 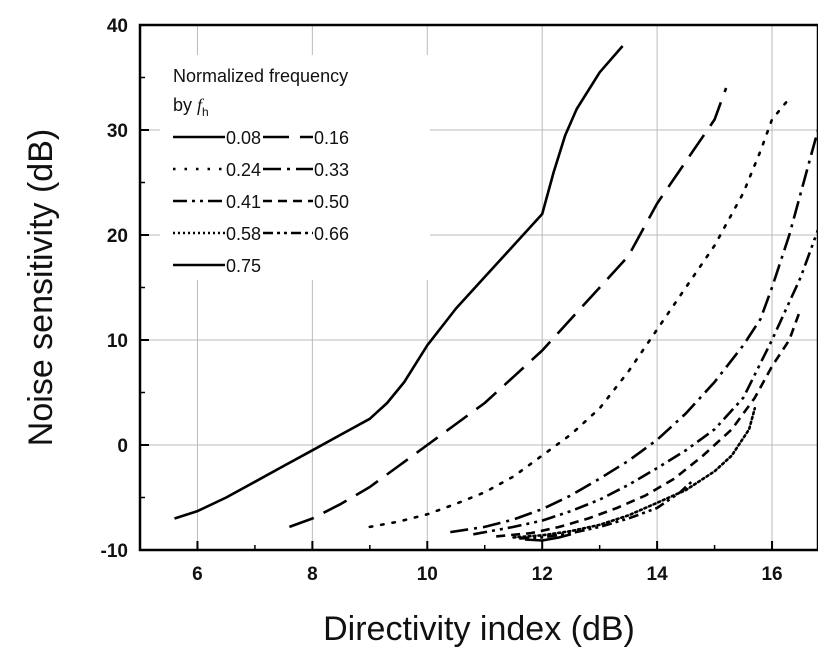 I want to click on legend-title-subscript: h, so click(x=205, y=112).